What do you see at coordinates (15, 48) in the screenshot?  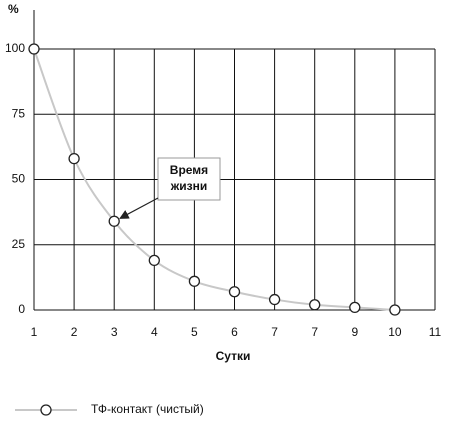 I see `y-tick-label: 100` at bounding box center [15, 48].